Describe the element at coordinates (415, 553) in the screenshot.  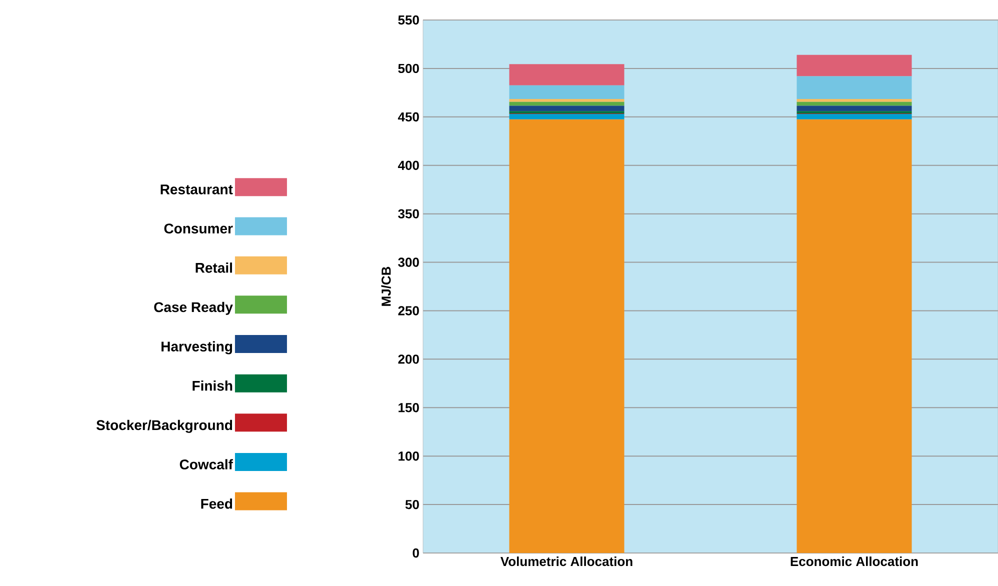
I see `y-tick-label: 0` at that location.